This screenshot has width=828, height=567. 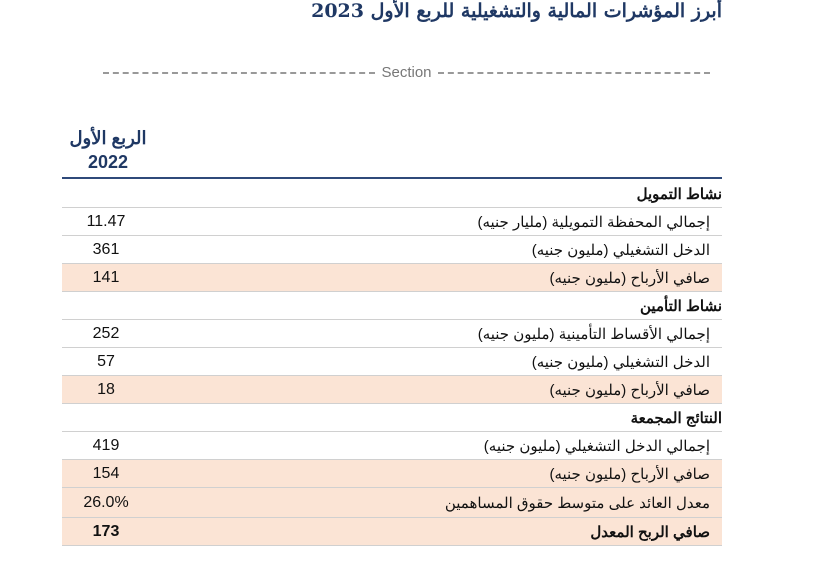 What do you see at coordinates (392, 194) in the screenshot?
I see `section-row: نشاط التمويل` at bounding box center [392, 194].